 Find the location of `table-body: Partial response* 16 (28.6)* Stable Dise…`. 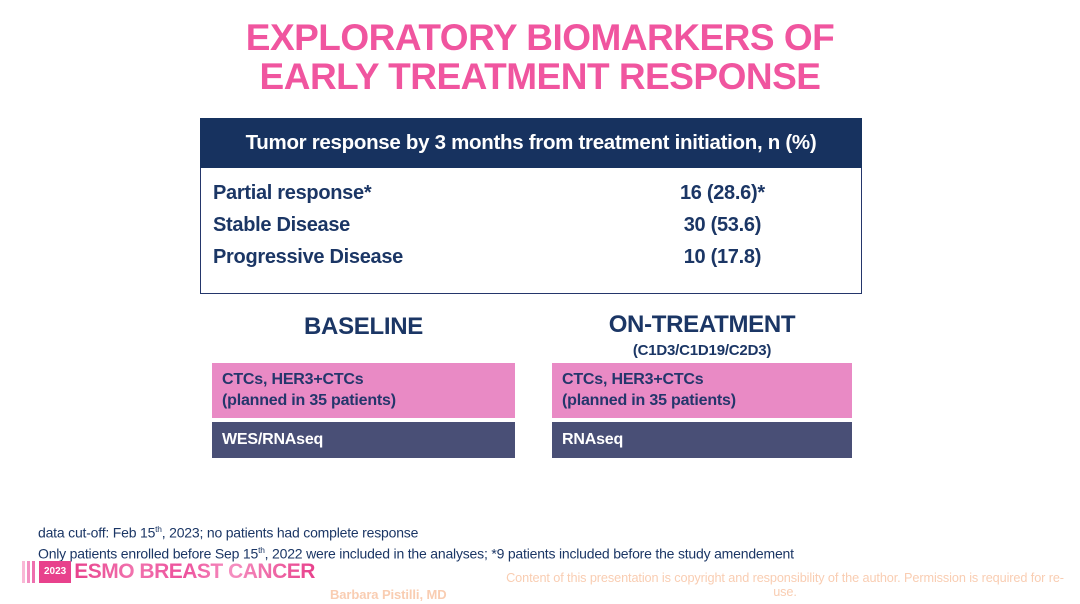

table-body: Partial response* 16 (28.6)* Stable Dise… is located at coordinates (531, 231).